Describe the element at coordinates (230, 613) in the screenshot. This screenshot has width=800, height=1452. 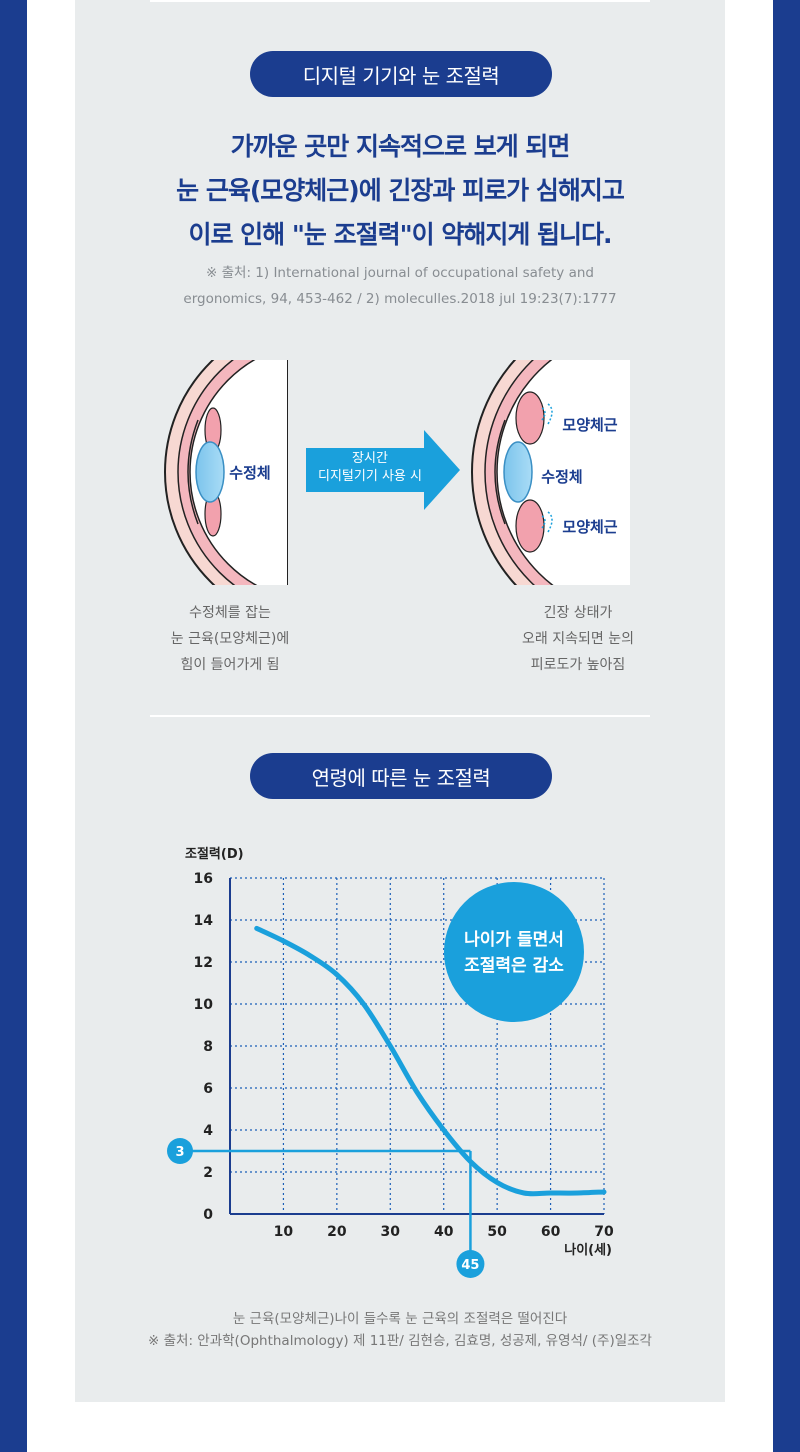
I see `caption-line: 수정체를 잡는` at that location.